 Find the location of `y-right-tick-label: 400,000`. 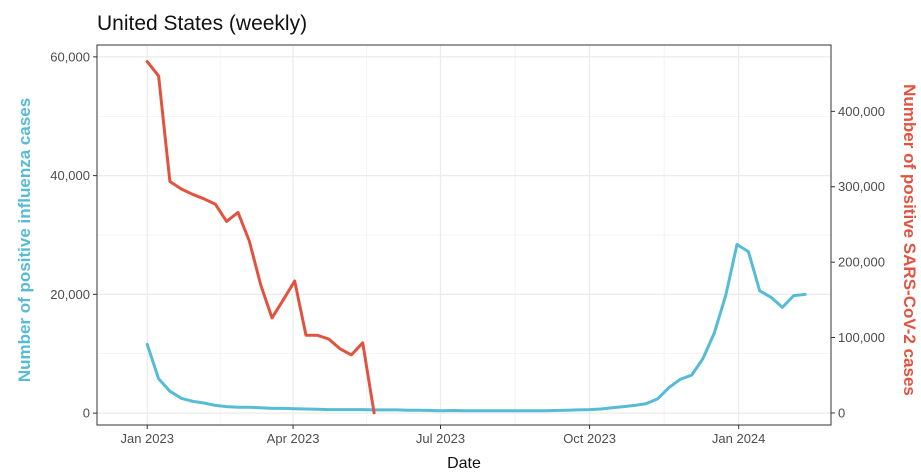

y-right-tick-label: 400,000 is located at coordinates (861, 111).